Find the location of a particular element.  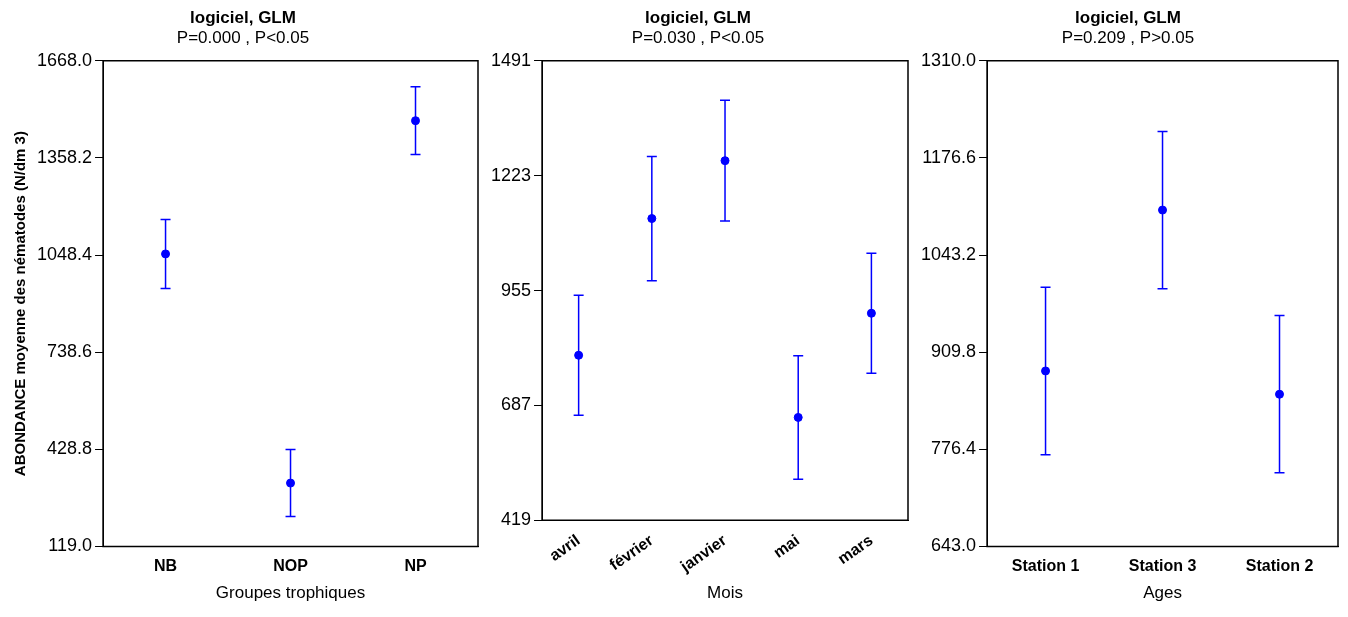

x-axis-title: Groupes trophiques is located at coordinates (290, 593).